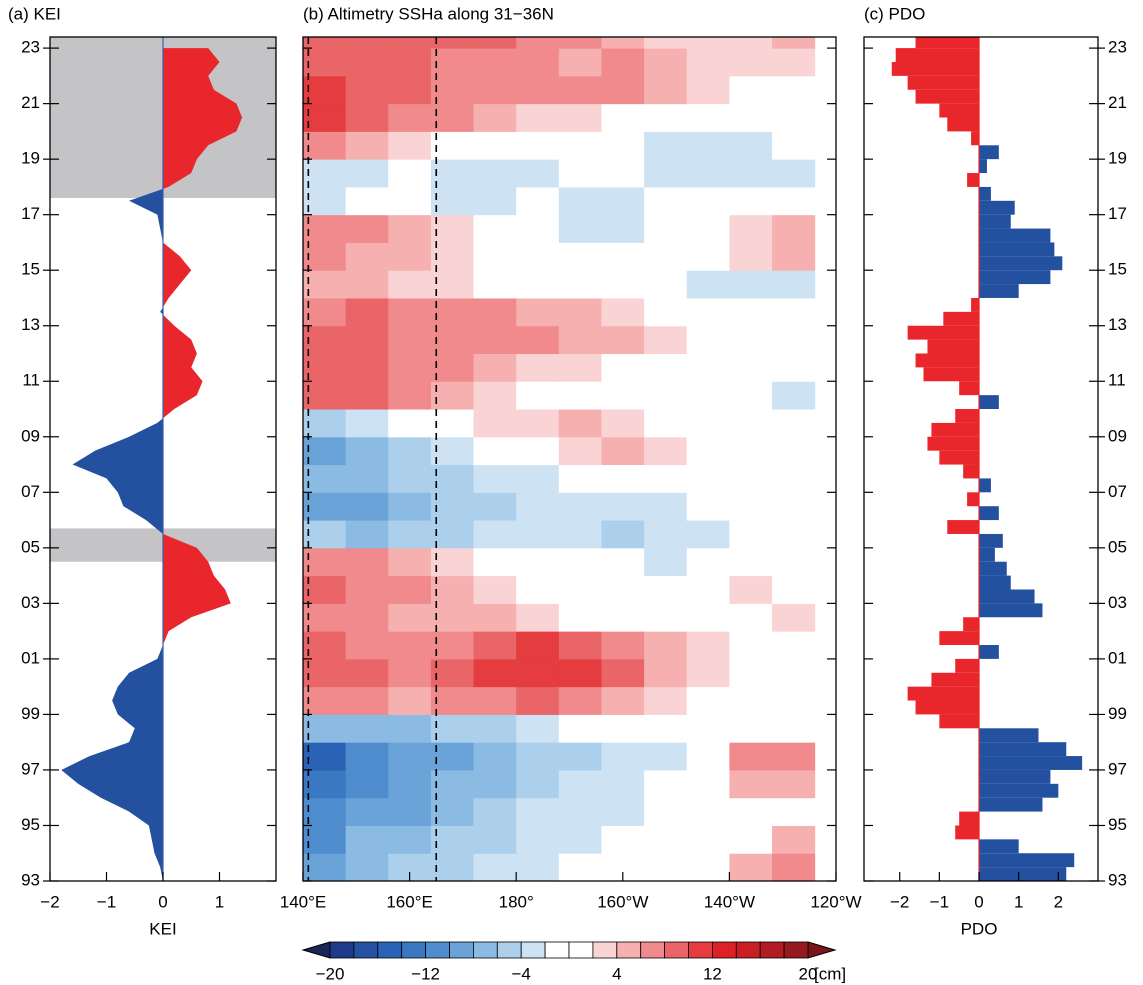 This screenshot has height=985, width=1143. I want to click on y-tick-label: 05, so click(1117, 546).